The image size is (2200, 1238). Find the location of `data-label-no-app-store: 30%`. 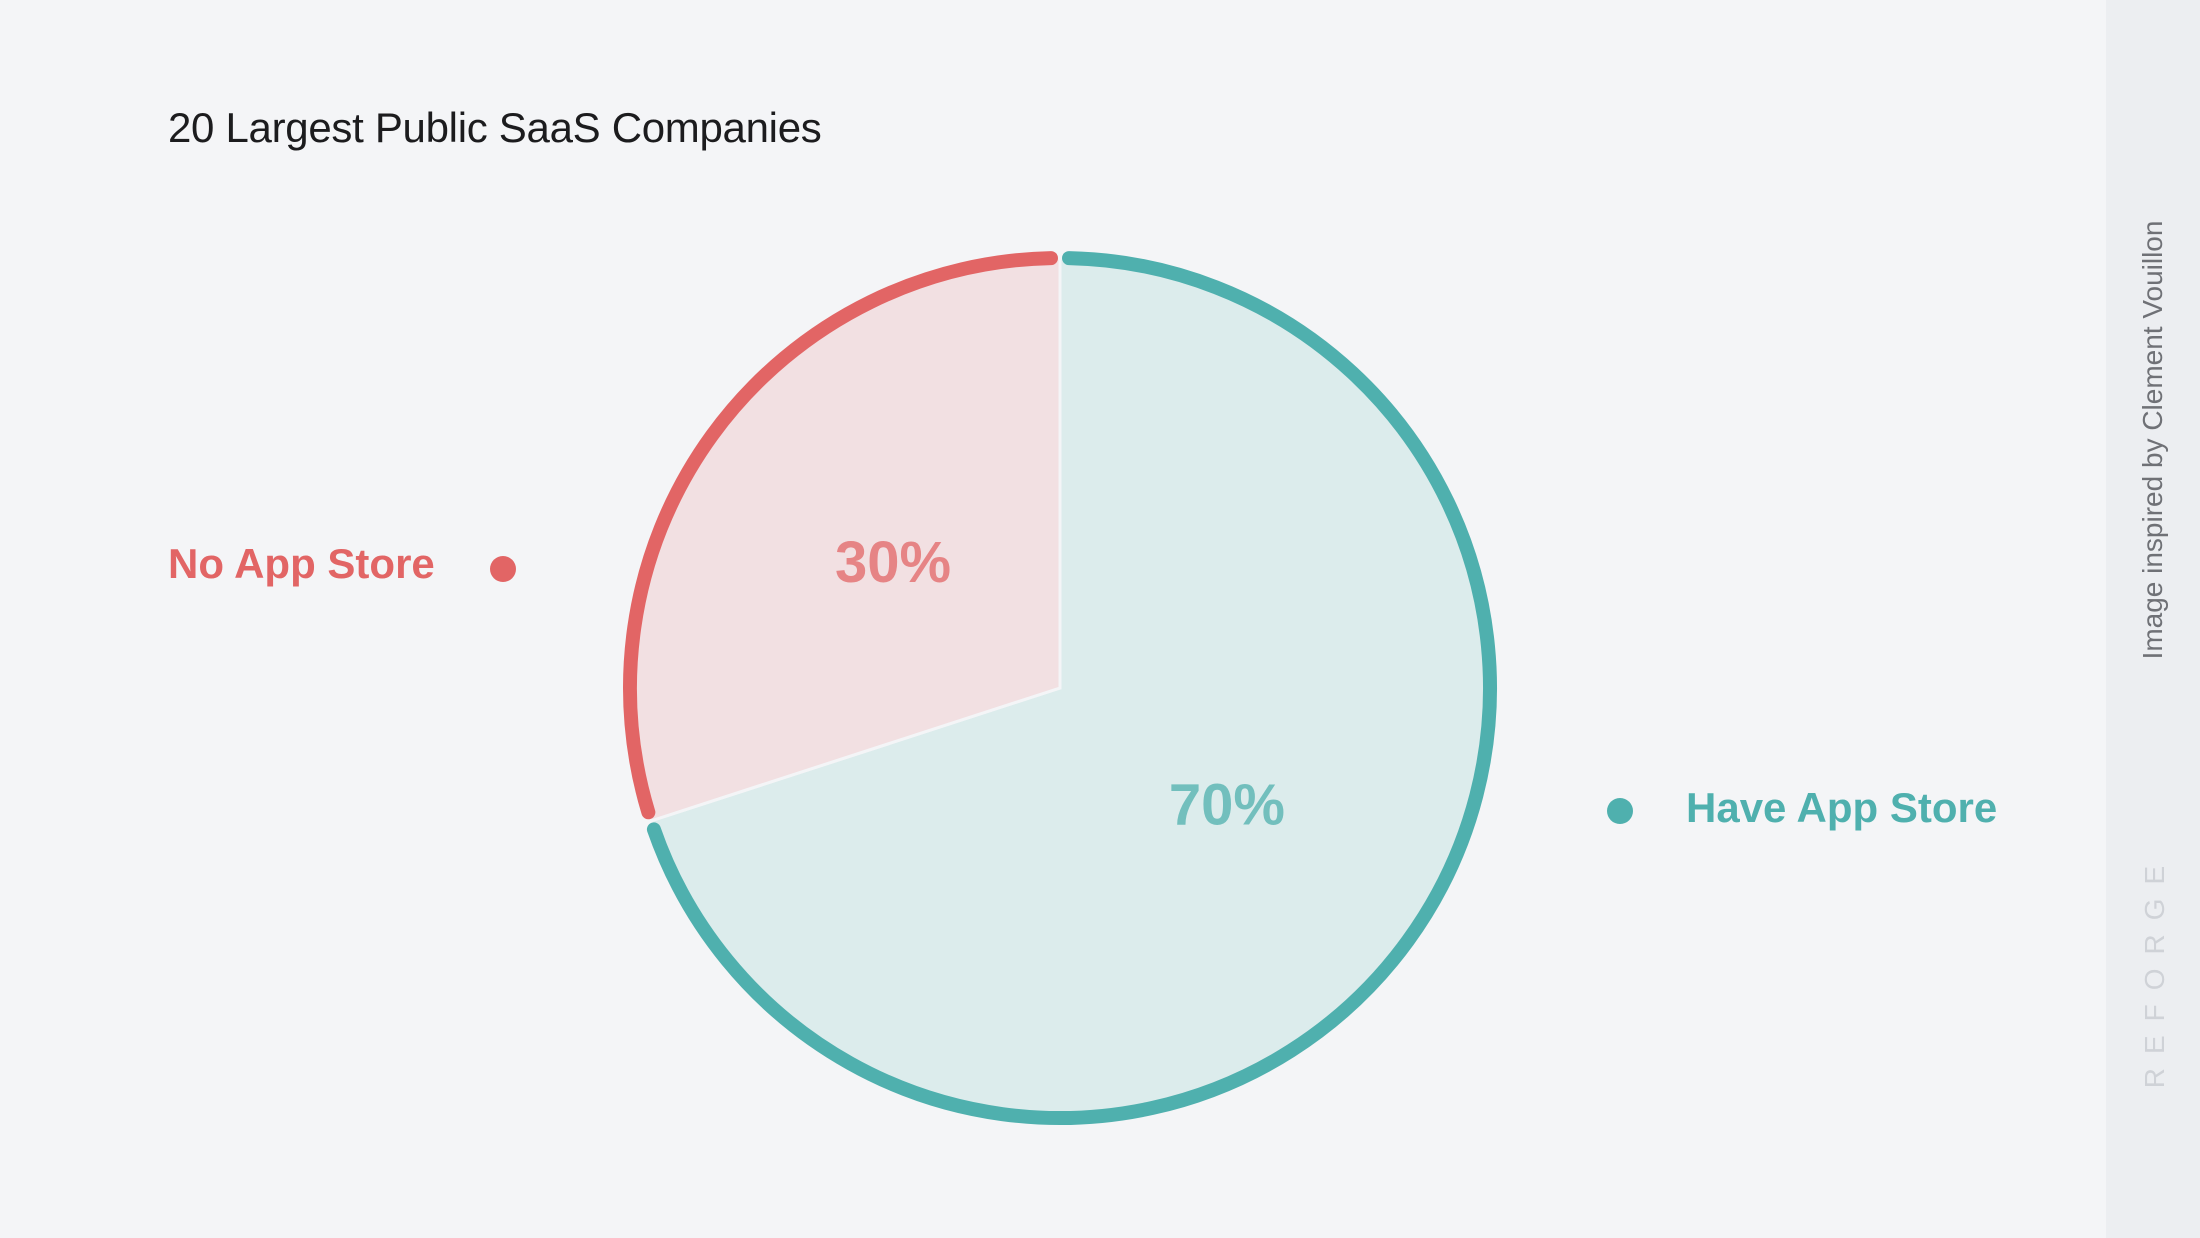

data-label-no-app-store: 30% is located at coordinates (893, 562).